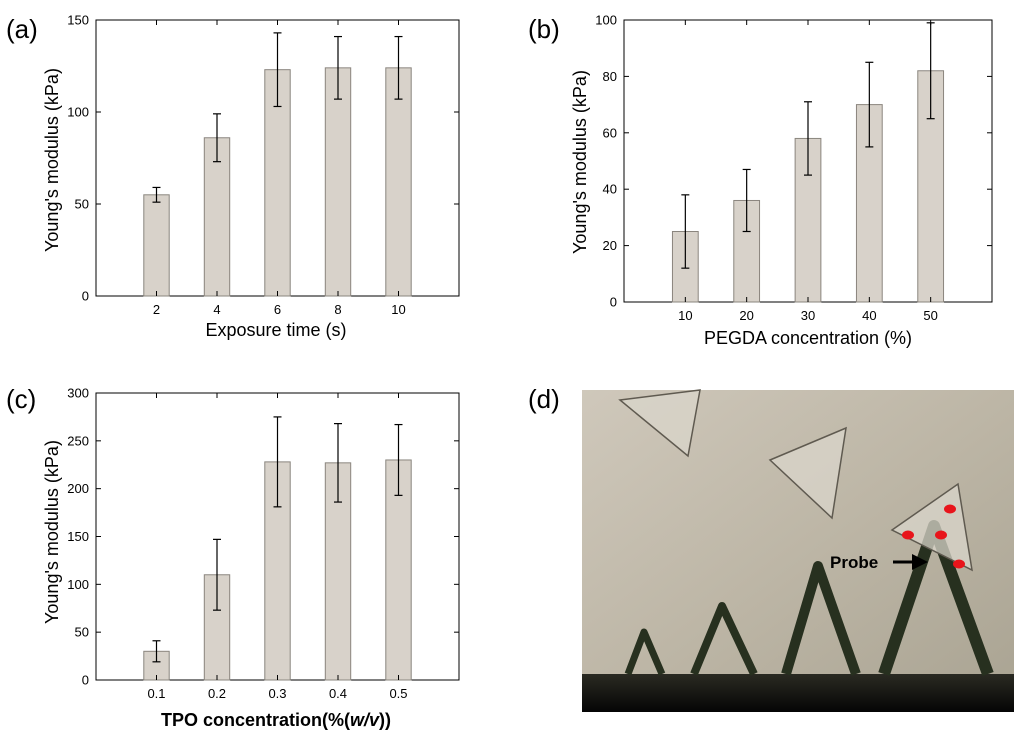 This screenshot has height=744, width=1024. What do you see at coordinates (808, 315) in the screenshot?
I see `x-tick-label: 30` at bounding box center [808, 315].